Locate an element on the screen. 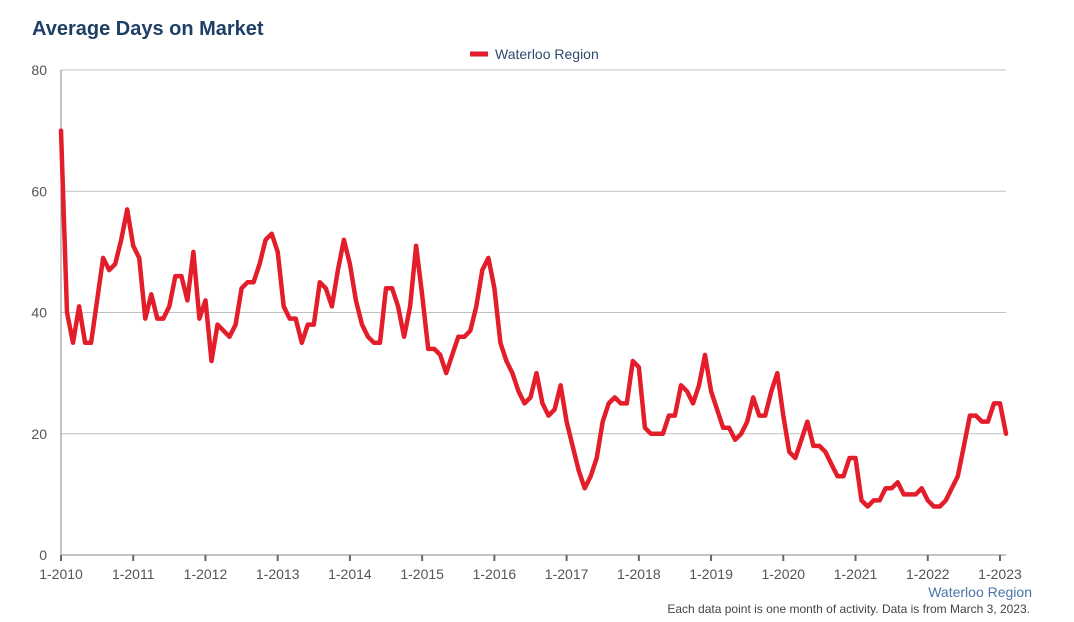  legend: Waterloo Region is located at coordinates (534, 54).